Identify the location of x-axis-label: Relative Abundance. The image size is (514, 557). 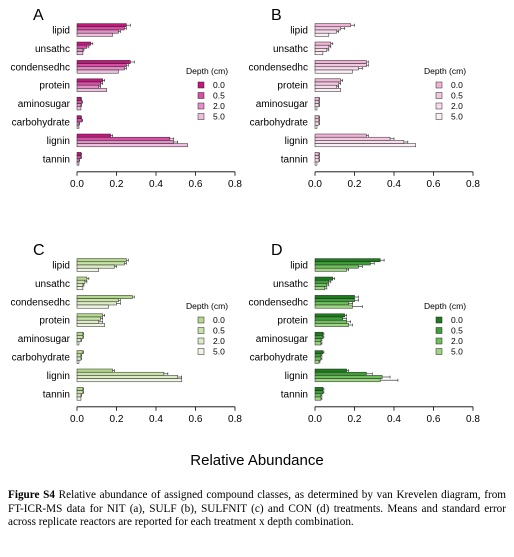
(257, 460).